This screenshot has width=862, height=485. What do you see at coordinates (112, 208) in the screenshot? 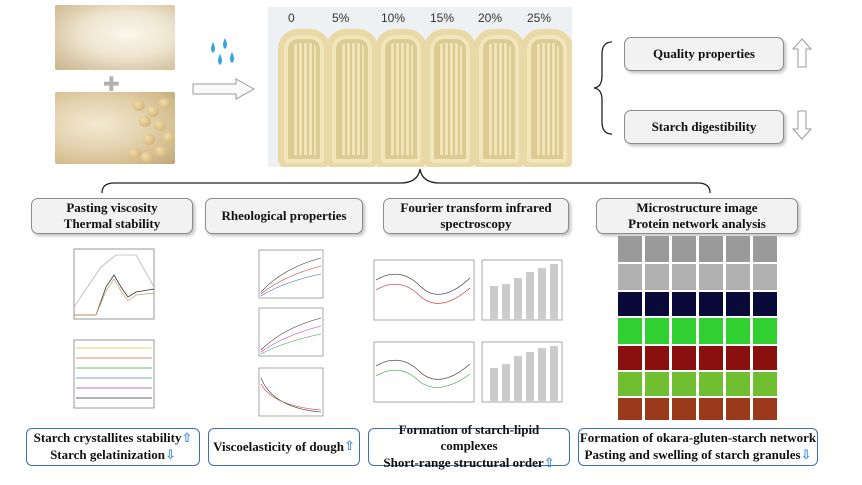
I see `pasting-viscosity-label: Pasting viscosity` at bounding box center [112, 208].